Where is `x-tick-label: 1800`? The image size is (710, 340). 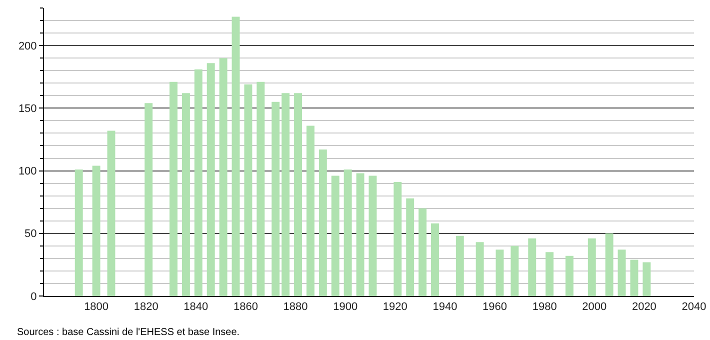
x-tick-label: 1800 is located at coordinates (96, 307).